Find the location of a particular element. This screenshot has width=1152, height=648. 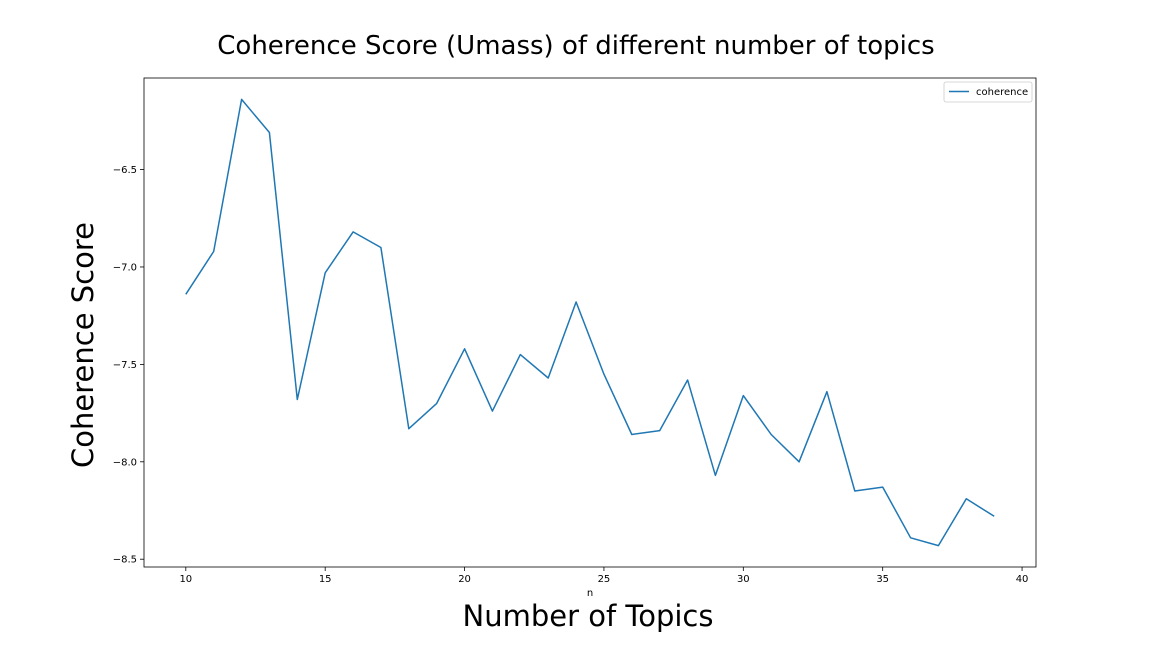

x-tick-label: 20 is located at coordinates (464, 579).